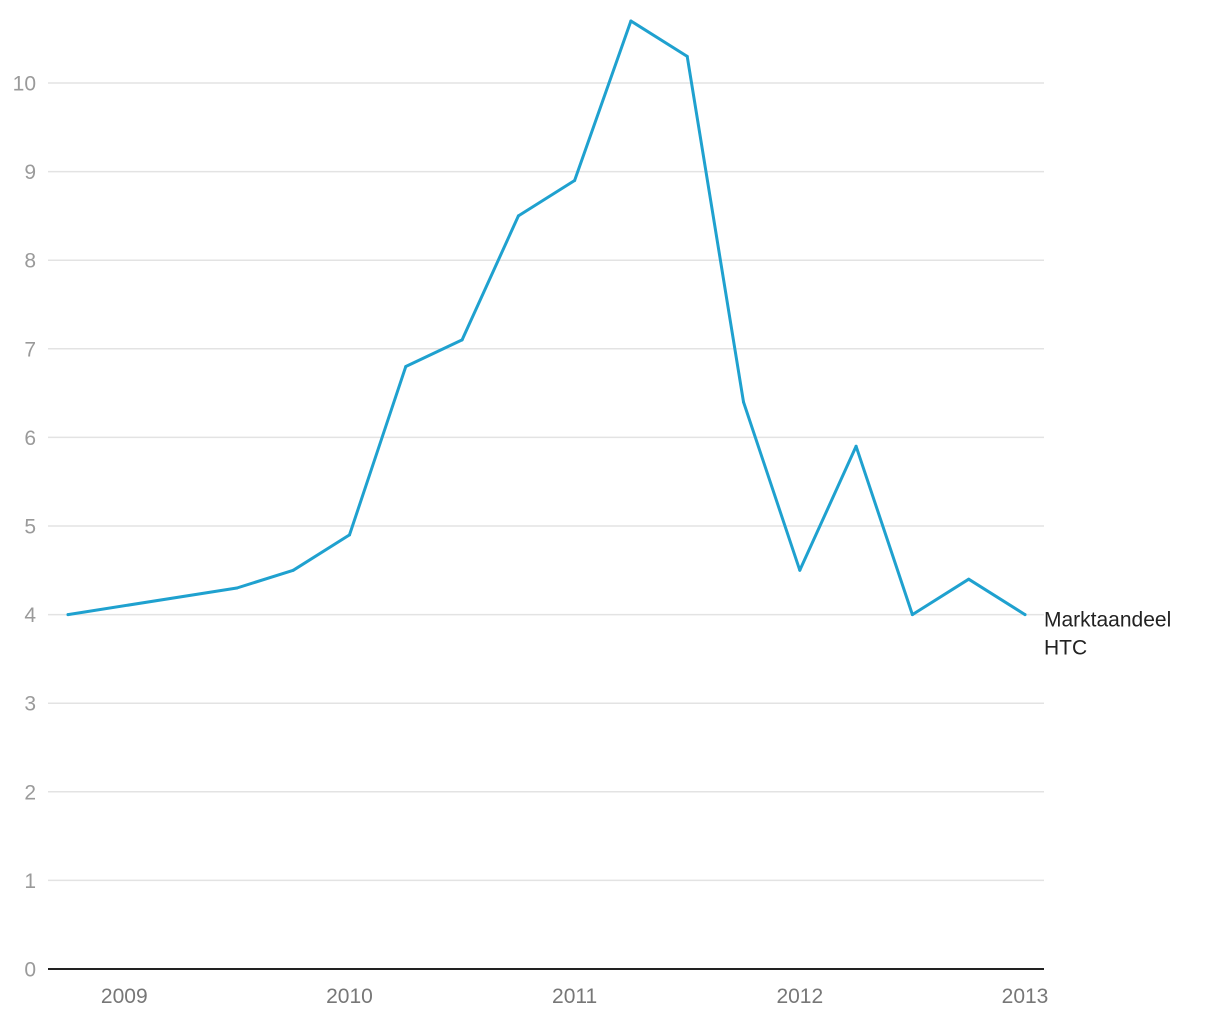  What do you see at coordinates (1107, 634) in the screenshot?
I see `series-label: Marktaandeel HTC` at bounding box center [1107, 634].